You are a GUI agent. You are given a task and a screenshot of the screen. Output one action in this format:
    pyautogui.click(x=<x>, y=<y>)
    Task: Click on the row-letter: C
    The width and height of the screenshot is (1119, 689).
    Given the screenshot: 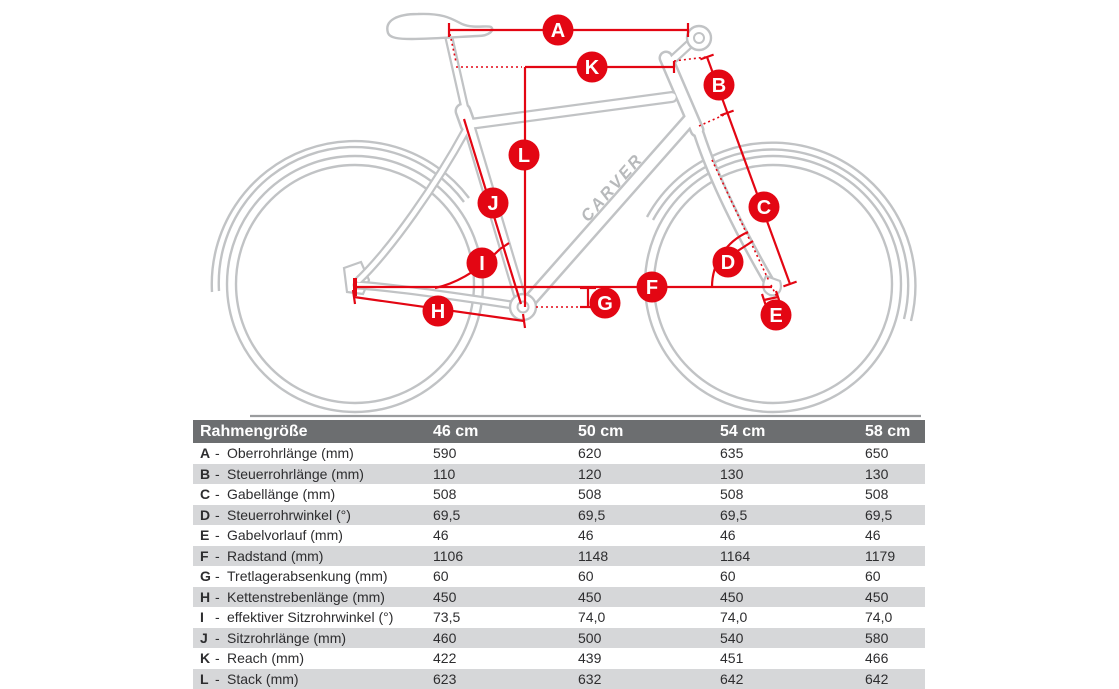 What is the action you would take?
    pyautogui.click(x=205, y=494)
    